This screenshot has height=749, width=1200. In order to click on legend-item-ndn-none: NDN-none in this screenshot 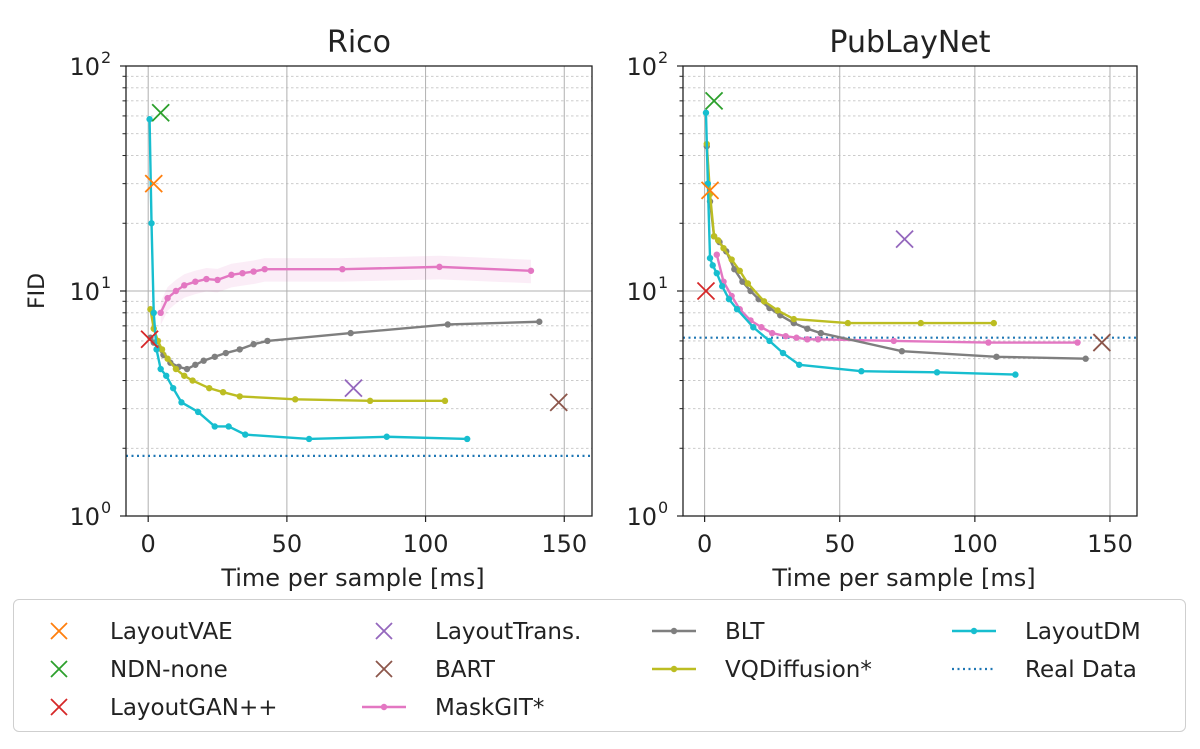, I will do `click(139, 670)`.